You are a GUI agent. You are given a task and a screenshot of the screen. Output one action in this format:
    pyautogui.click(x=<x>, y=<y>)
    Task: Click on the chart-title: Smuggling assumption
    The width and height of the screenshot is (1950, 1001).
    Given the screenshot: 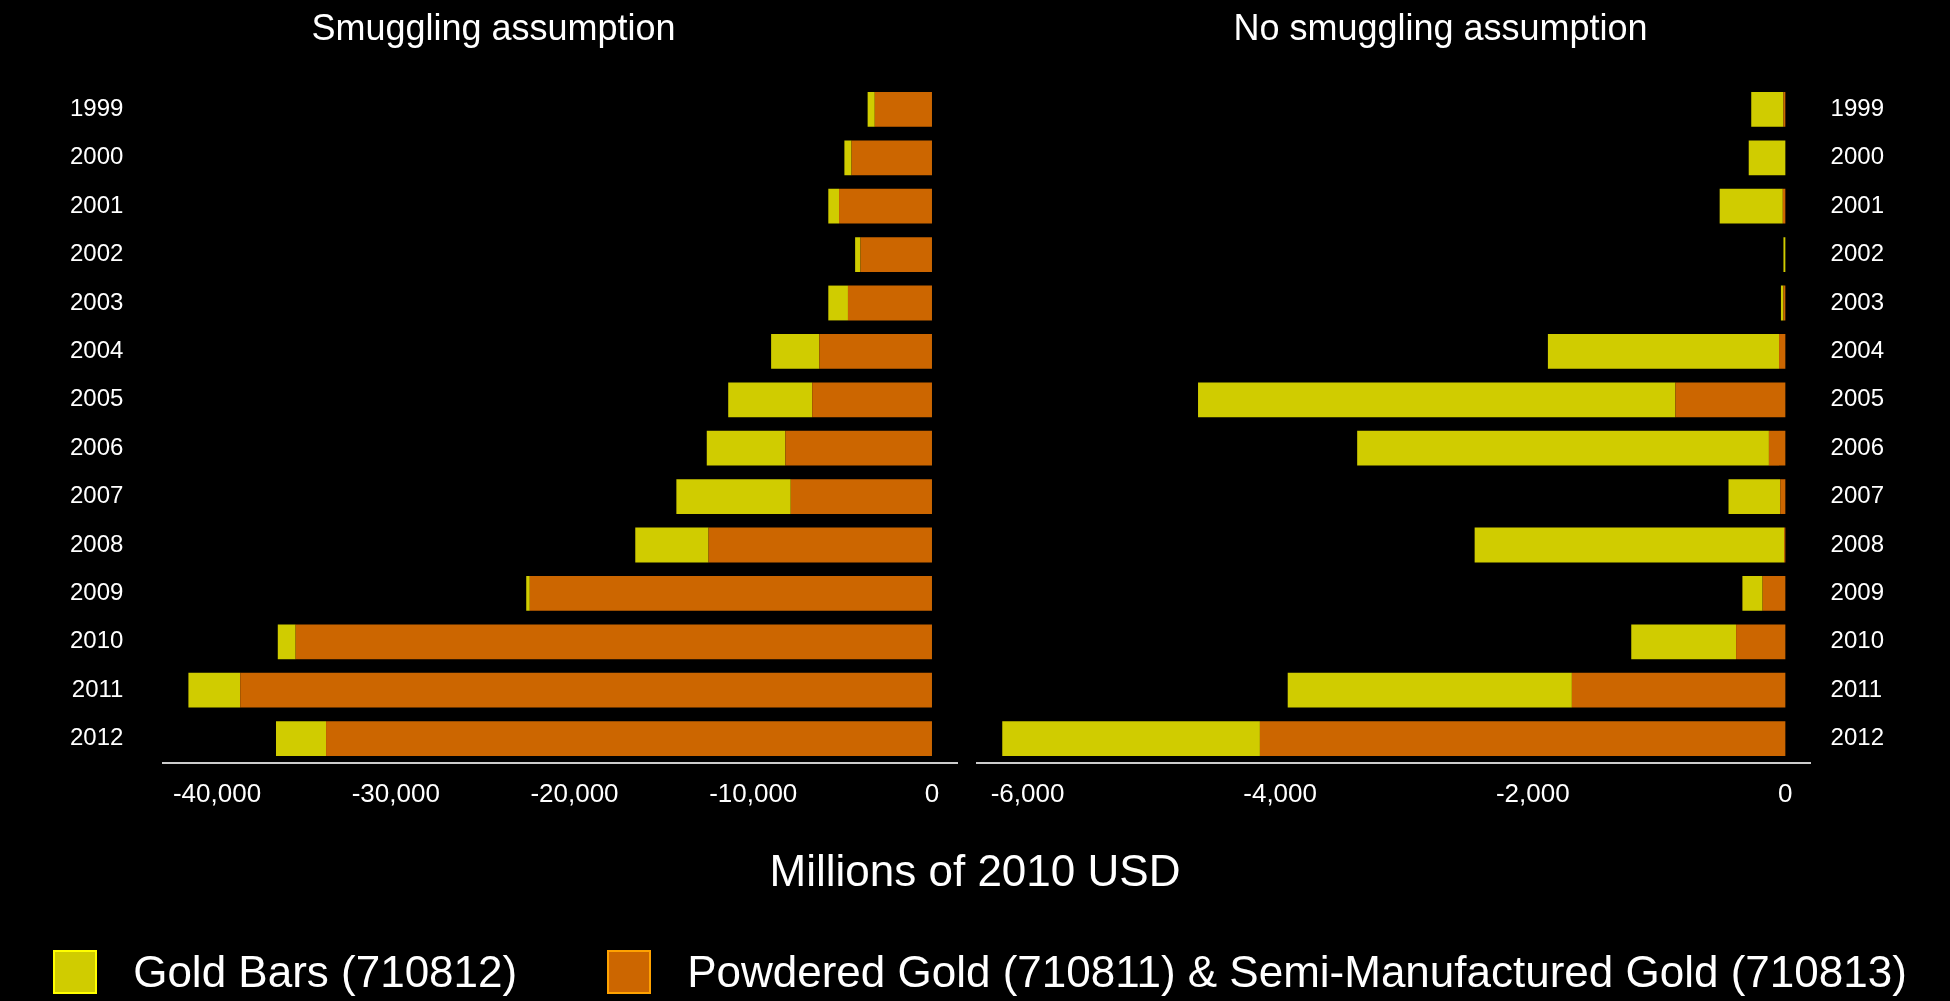 What is the action you would take?
    pyautogui.click(x=493, y=27)
    